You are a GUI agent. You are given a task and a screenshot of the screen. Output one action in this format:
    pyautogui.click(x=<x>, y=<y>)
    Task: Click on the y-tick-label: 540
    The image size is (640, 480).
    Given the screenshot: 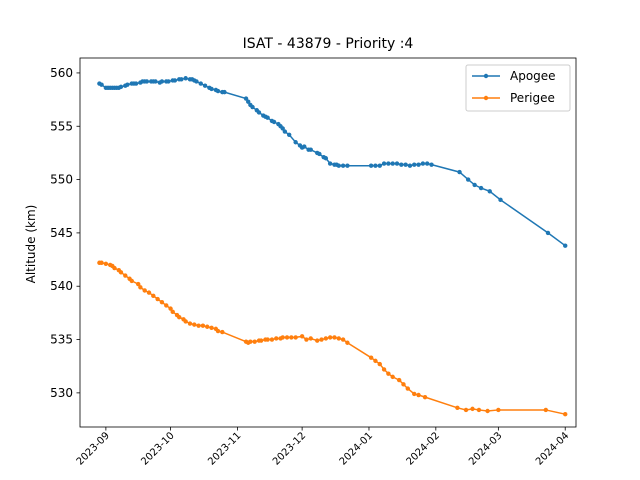 What is the action you would take?
    pyautogui.click(x=61, y=286)
    